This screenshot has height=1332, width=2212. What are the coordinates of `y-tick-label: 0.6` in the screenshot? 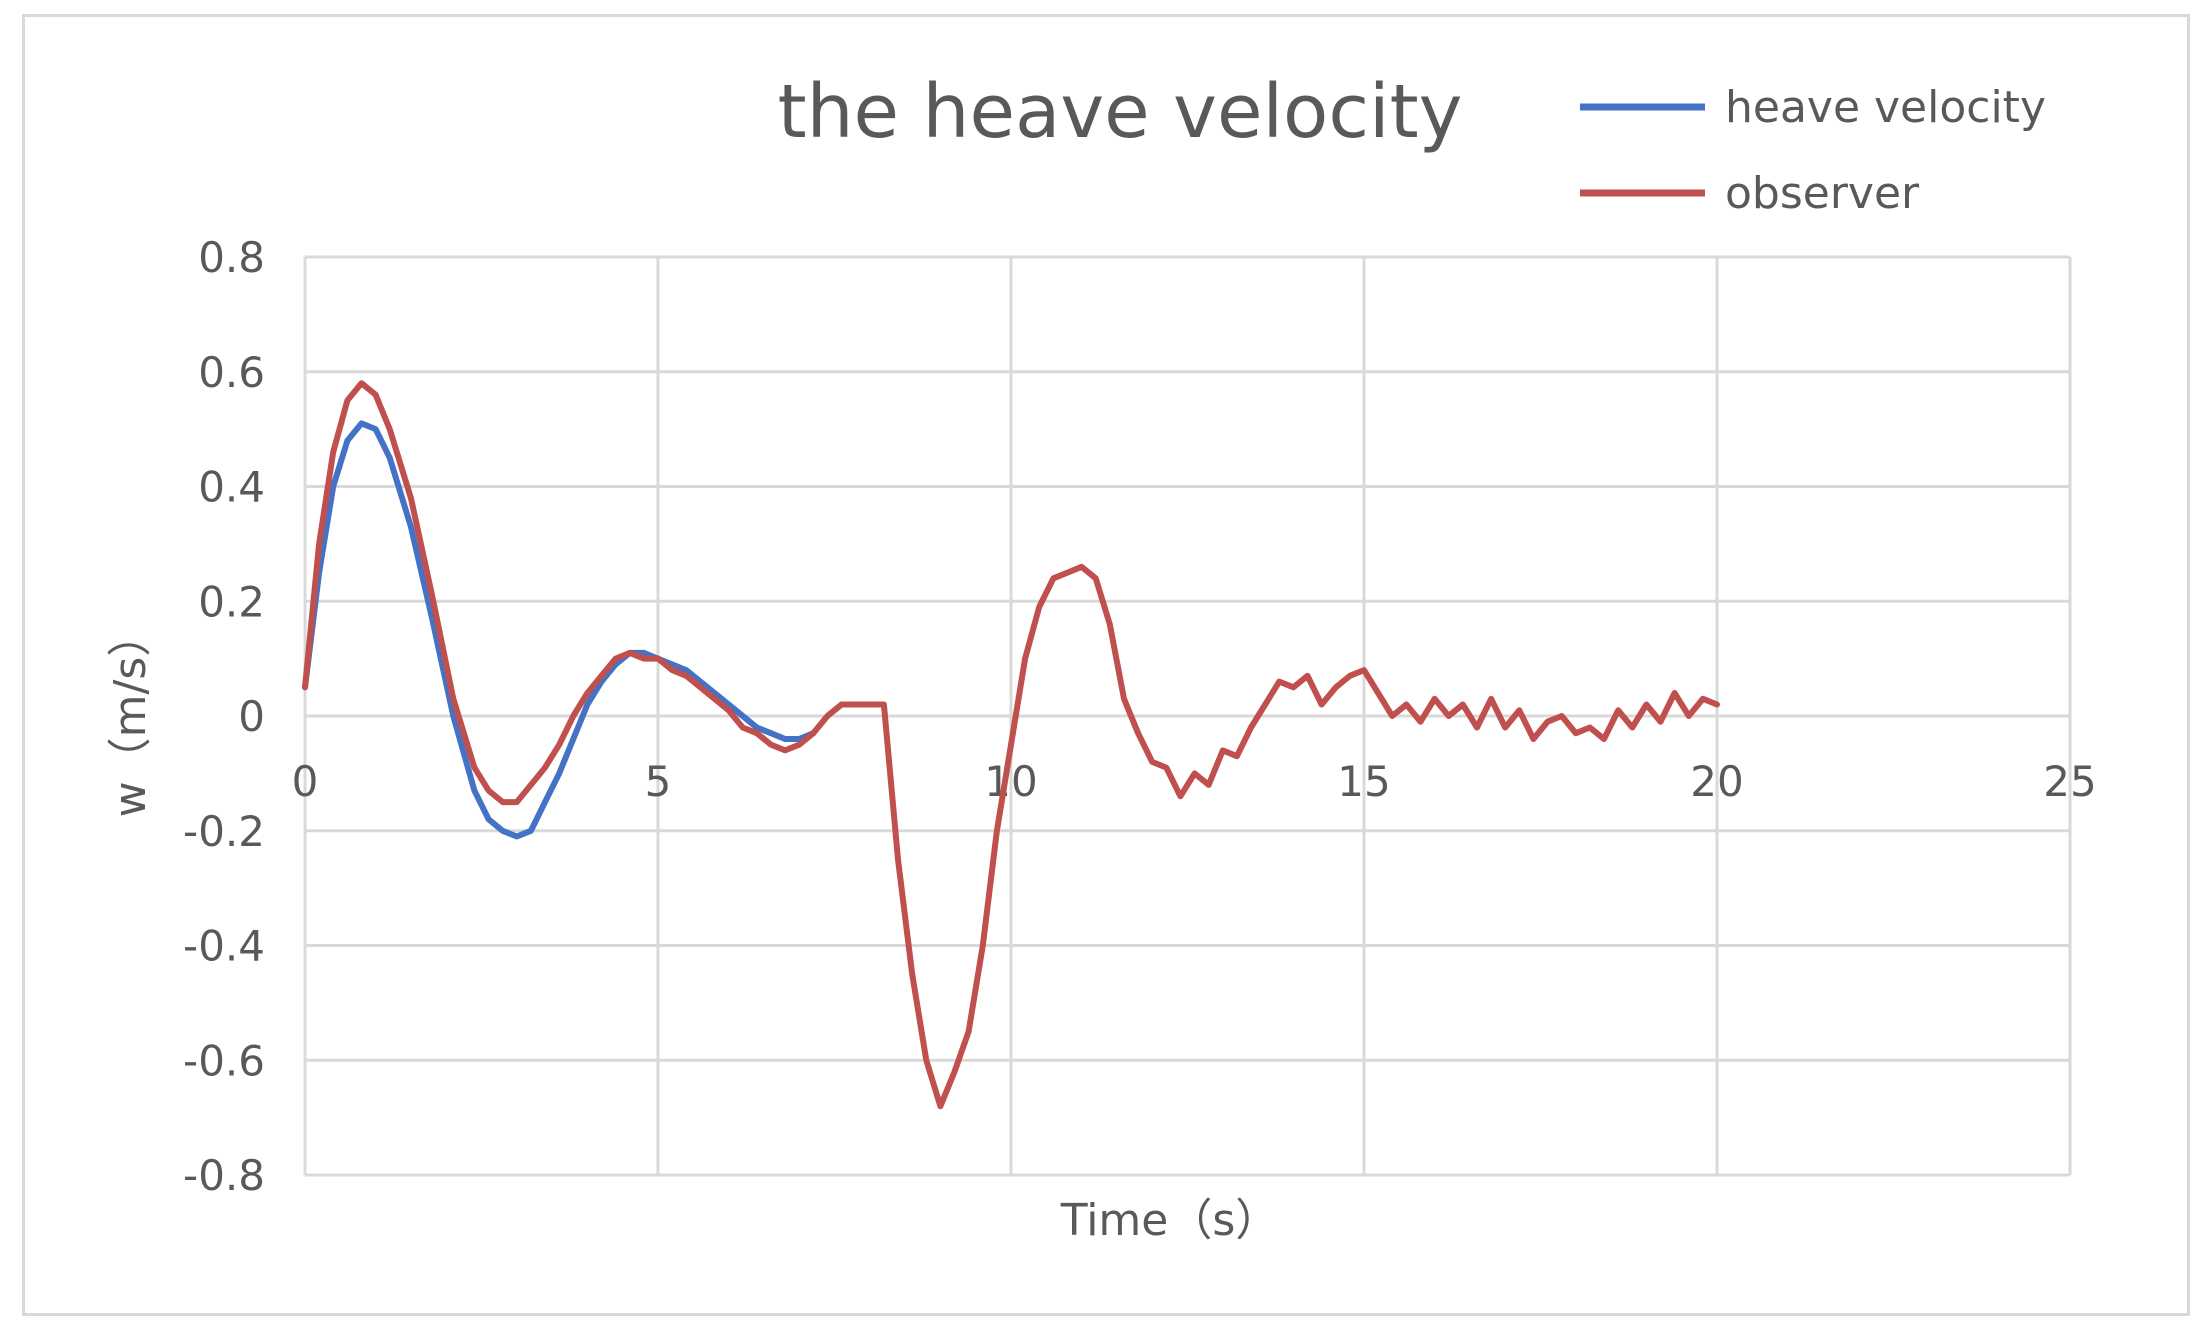 It's located at (231, 372).